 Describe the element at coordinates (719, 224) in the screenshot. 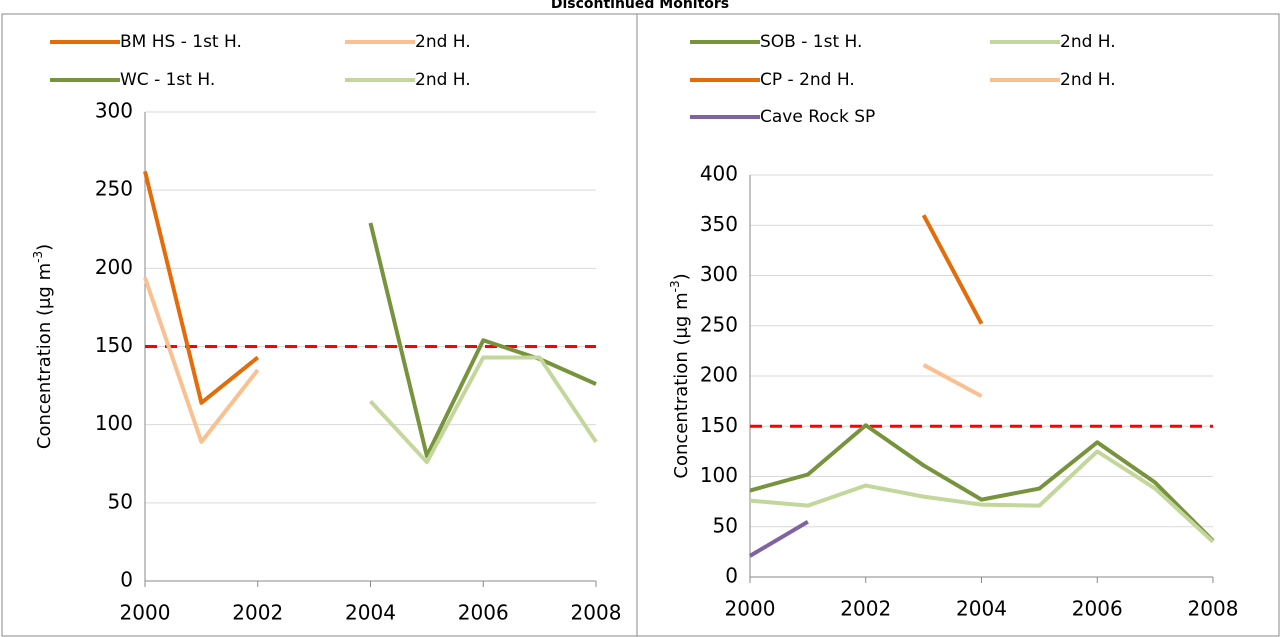

I see `y-tick-label: 350` at that location.